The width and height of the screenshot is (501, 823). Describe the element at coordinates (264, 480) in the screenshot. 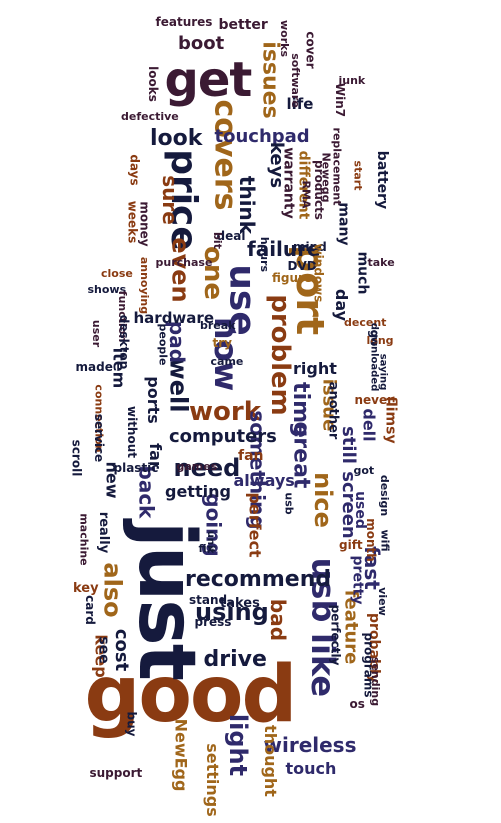

I see `word-always: always` at that location.